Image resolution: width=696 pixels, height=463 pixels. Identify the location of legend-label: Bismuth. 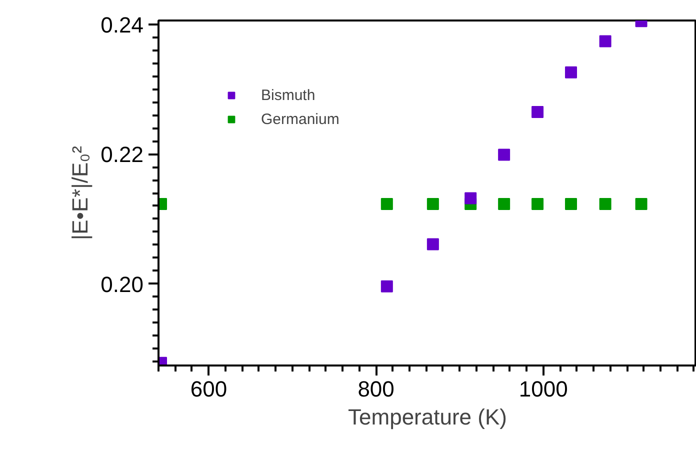
(288, 95).